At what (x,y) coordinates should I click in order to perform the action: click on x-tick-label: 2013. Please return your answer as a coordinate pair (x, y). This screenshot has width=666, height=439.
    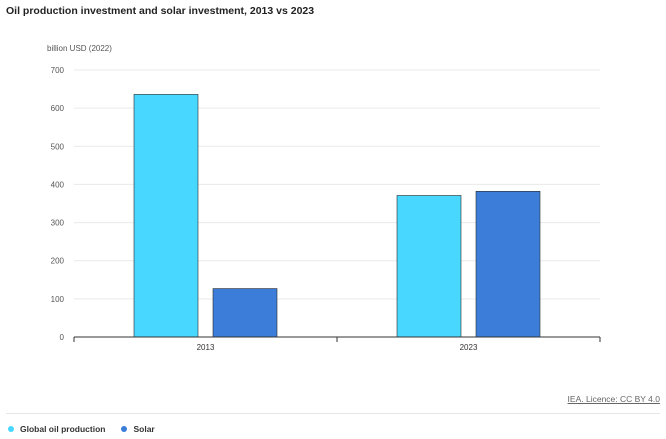
    Looking at the image, I should click on (206, 347).